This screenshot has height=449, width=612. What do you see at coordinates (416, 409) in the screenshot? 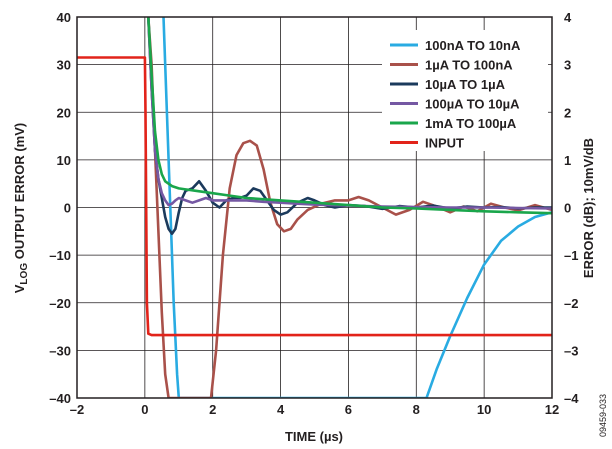
I see `x-tick-label: 8` at bounding box center [416, 409].